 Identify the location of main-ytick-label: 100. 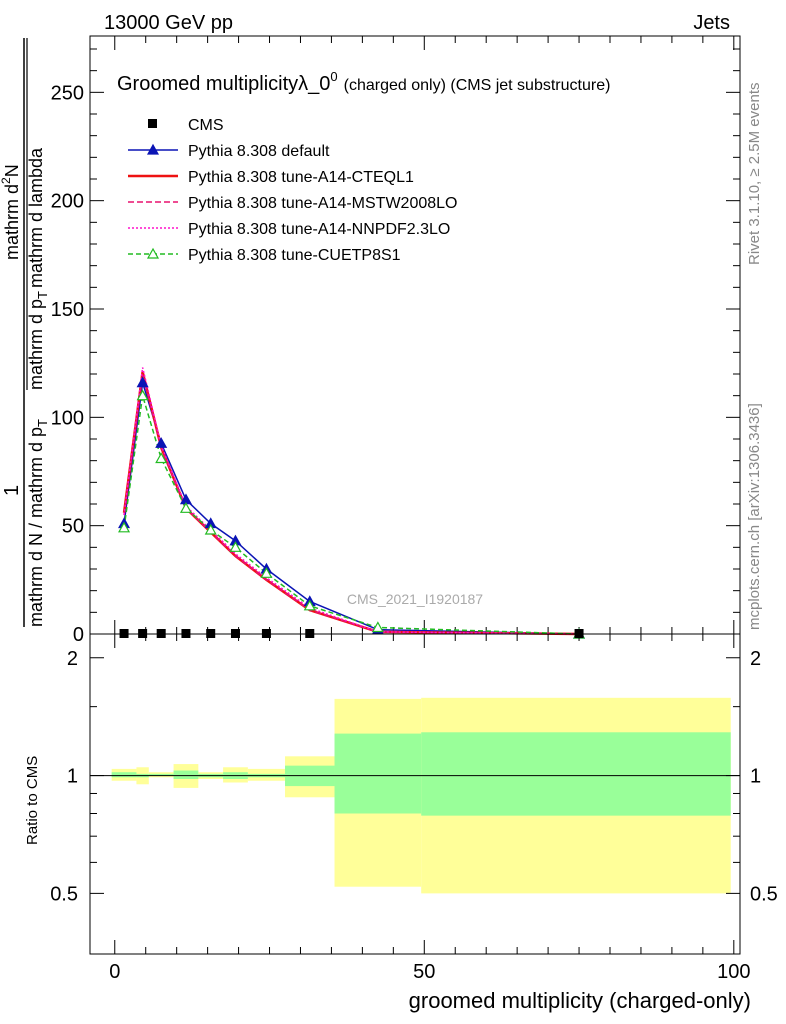
(67, 418).